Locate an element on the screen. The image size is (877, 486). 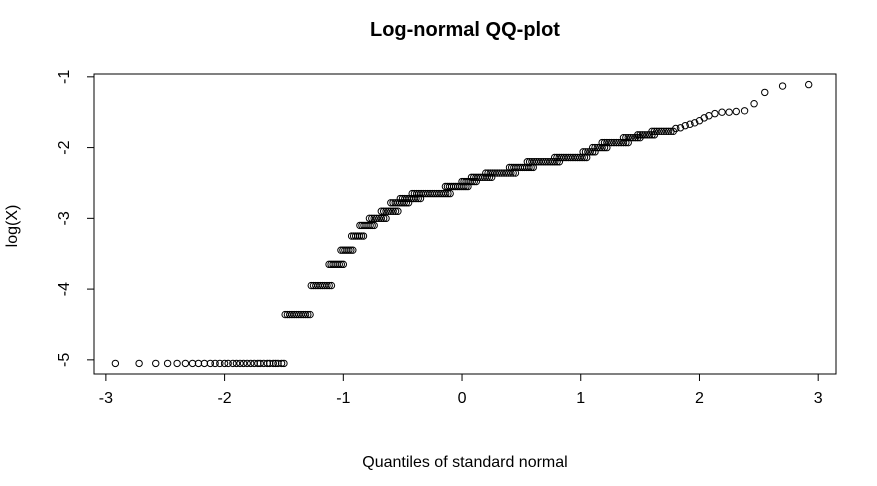
y-tick-label: -2 is located at coordinates (64, 147).